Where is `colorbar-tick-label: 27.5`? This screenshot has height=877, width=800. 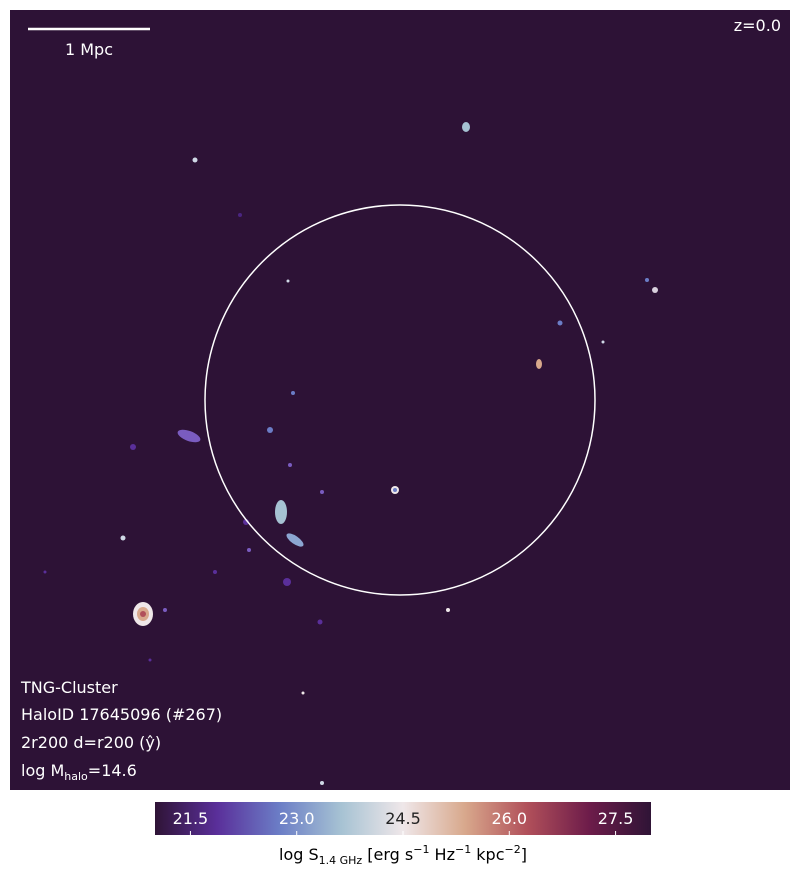
colorbar-tick-label: 27.5 is located at coordinates (616, 818).